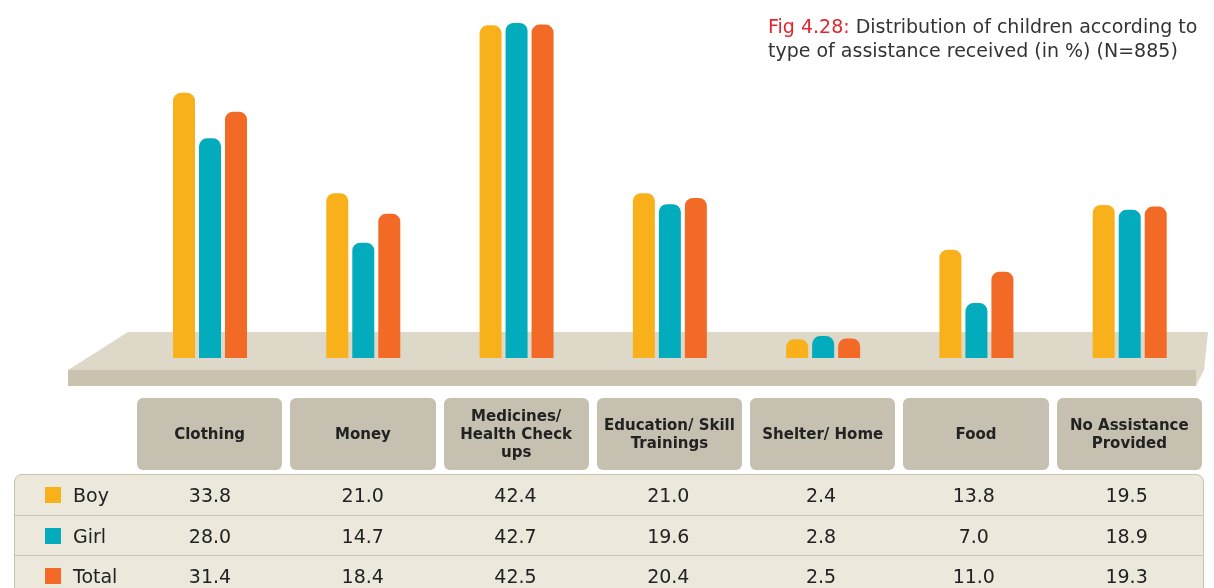  Describe the element at coordinates (210, 576) in the screenshot. I see `data-label: 31.4` at that location.